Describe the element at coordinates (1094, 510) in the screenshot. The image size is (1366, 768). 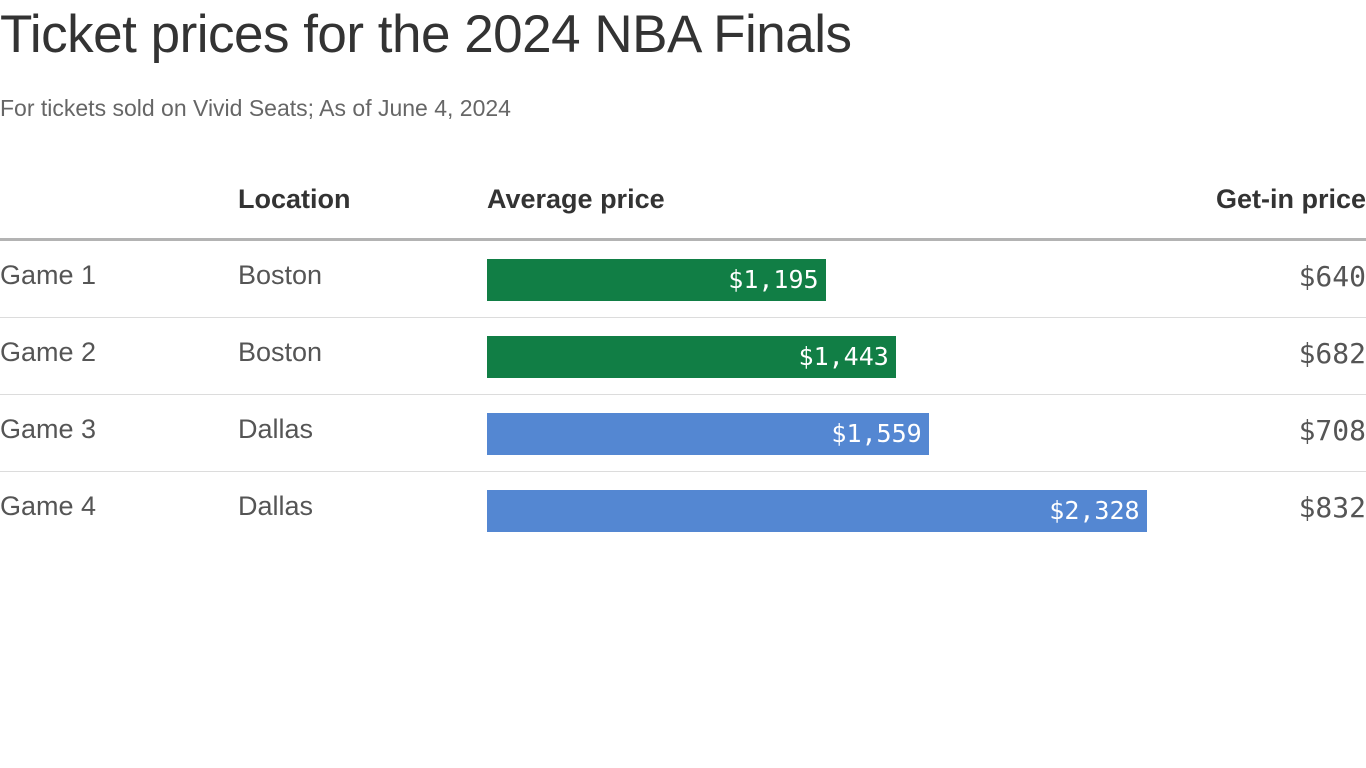
I see `average-price-label: $2,328` at that location.